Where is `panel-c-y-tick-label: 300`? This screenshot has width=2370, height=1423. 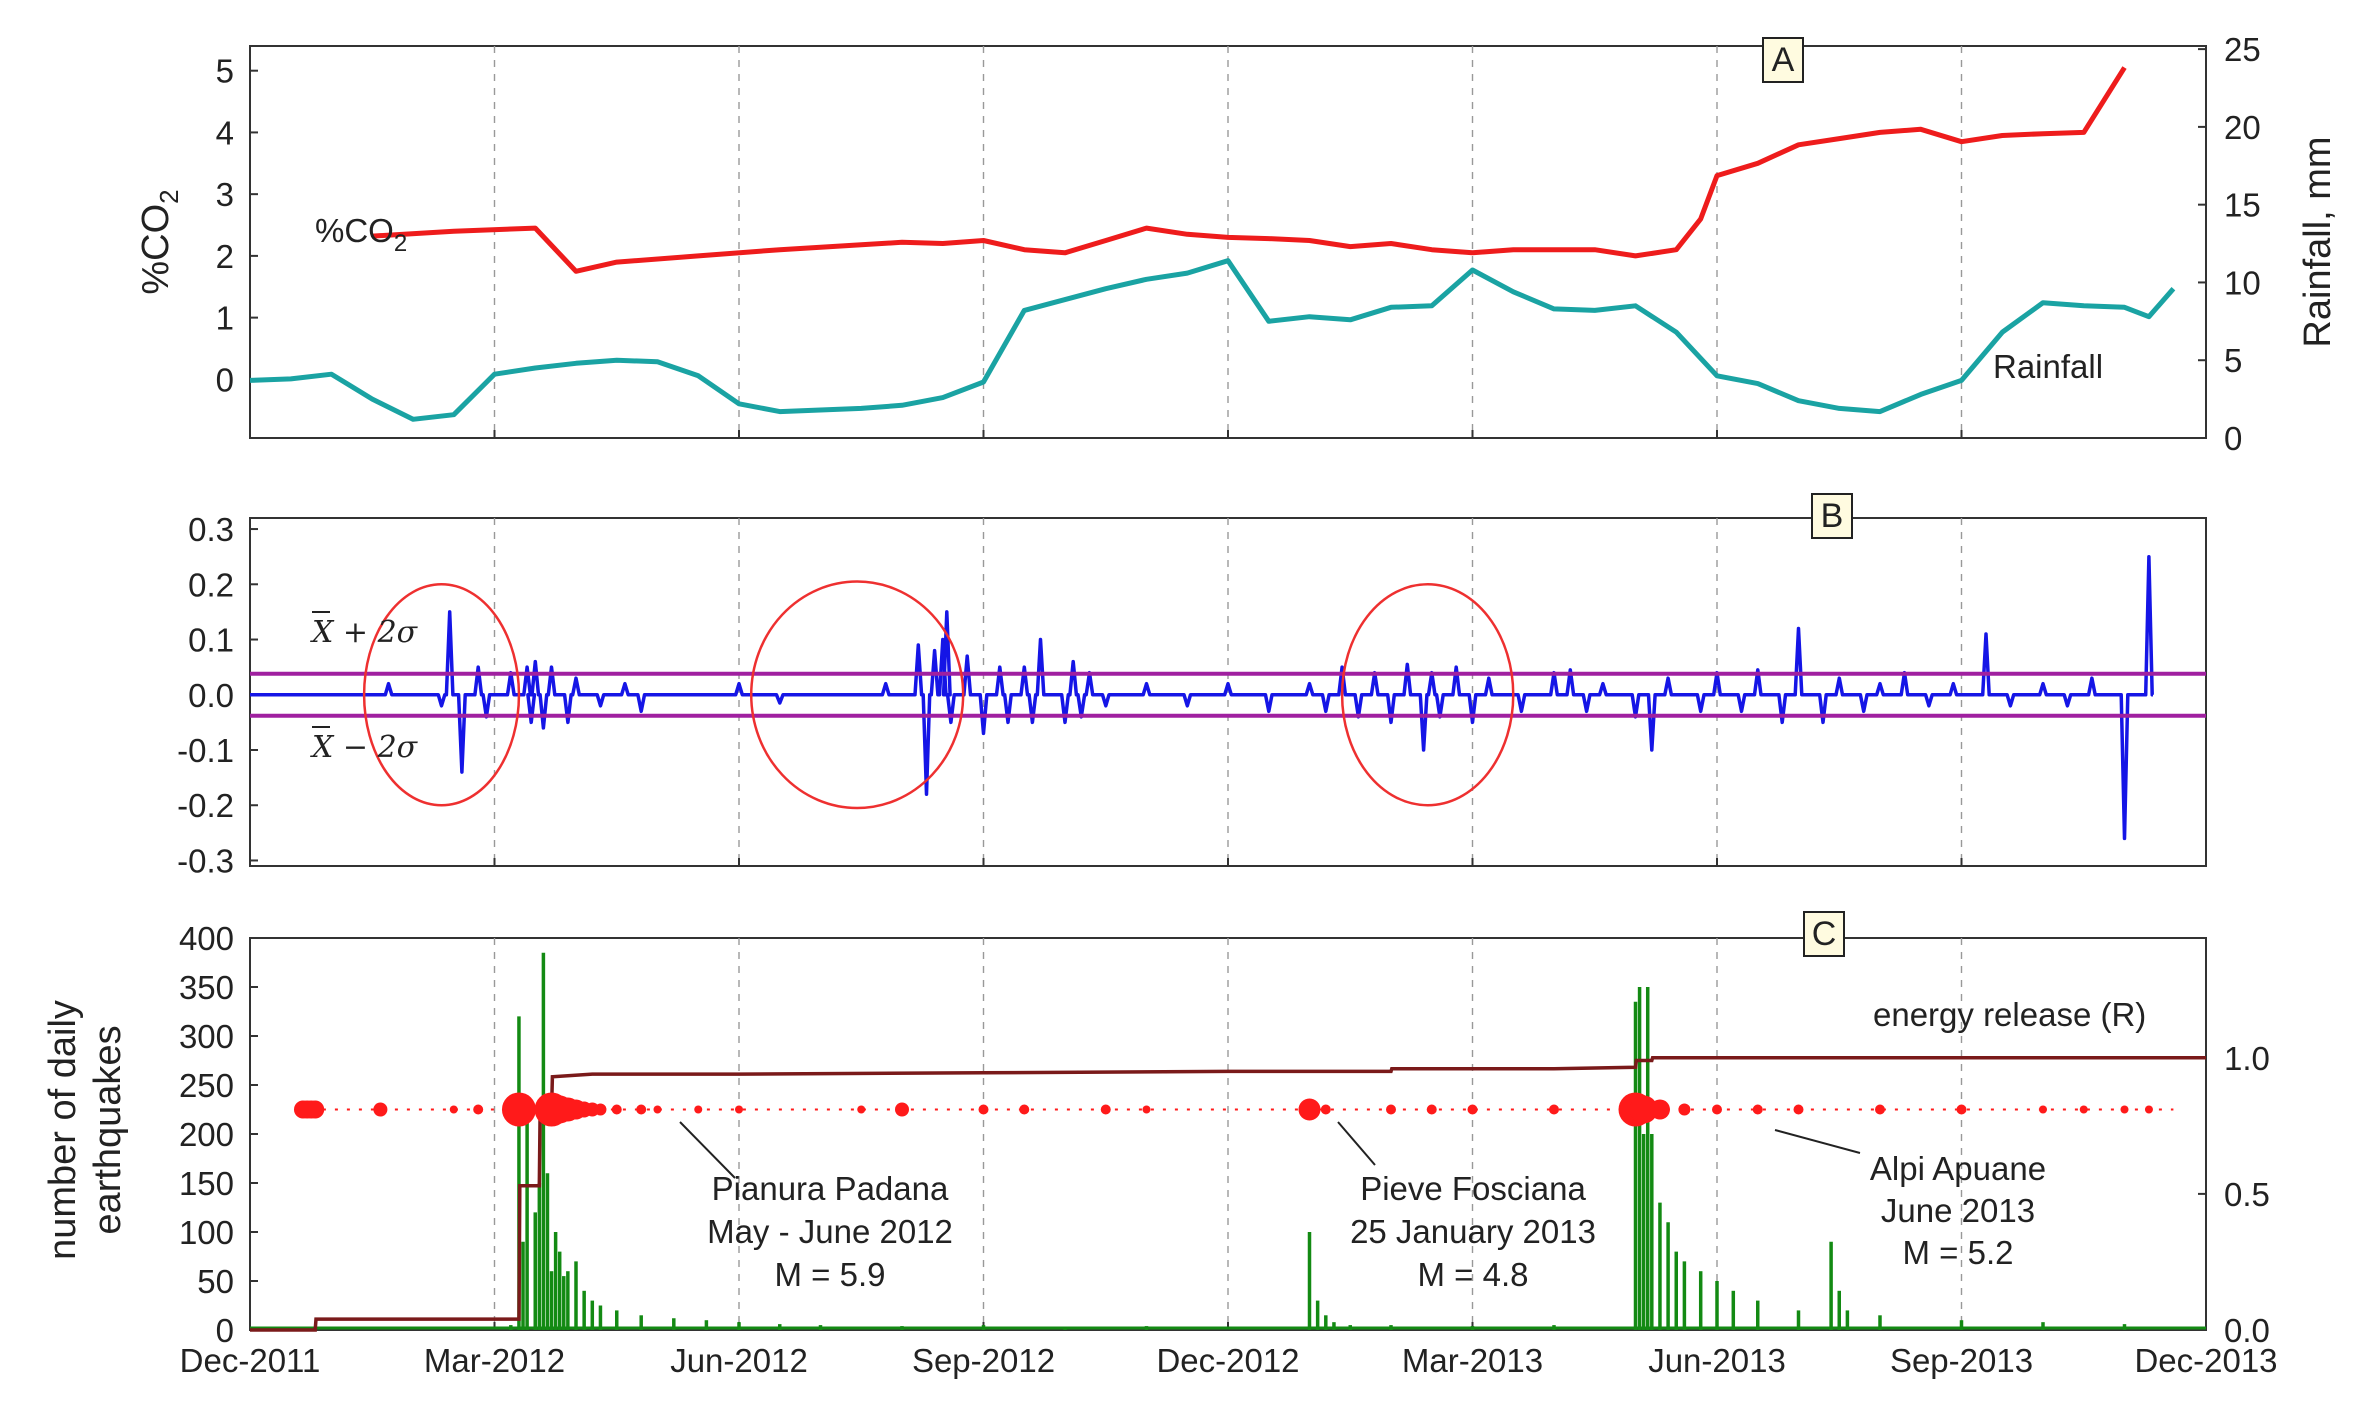 panel-c-y-tick-label: 300 is located at coordinates (206, 1036).